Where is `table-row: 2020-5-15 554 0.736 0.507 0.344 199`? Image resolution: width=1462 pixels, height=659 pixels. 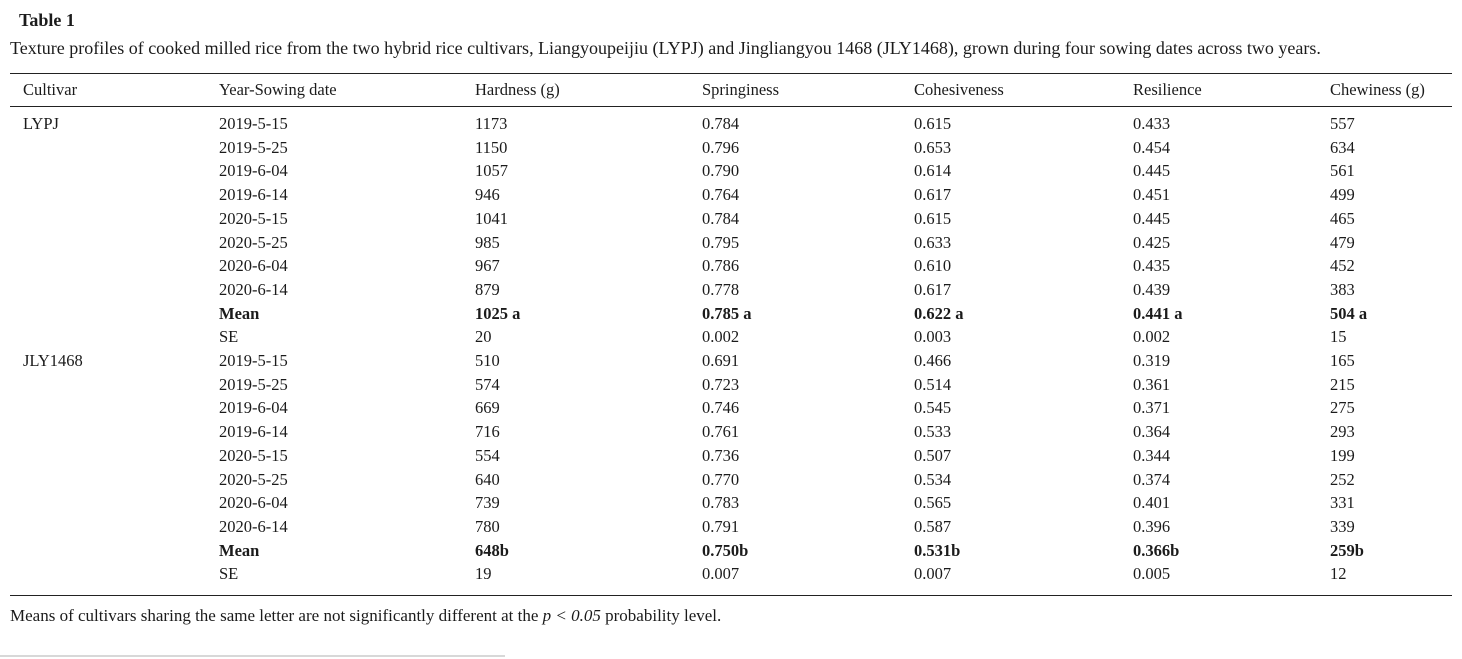
table-row: 2020-5-15 554 0.736 0.507 0.344 199 is located at coordinates (731, 456).